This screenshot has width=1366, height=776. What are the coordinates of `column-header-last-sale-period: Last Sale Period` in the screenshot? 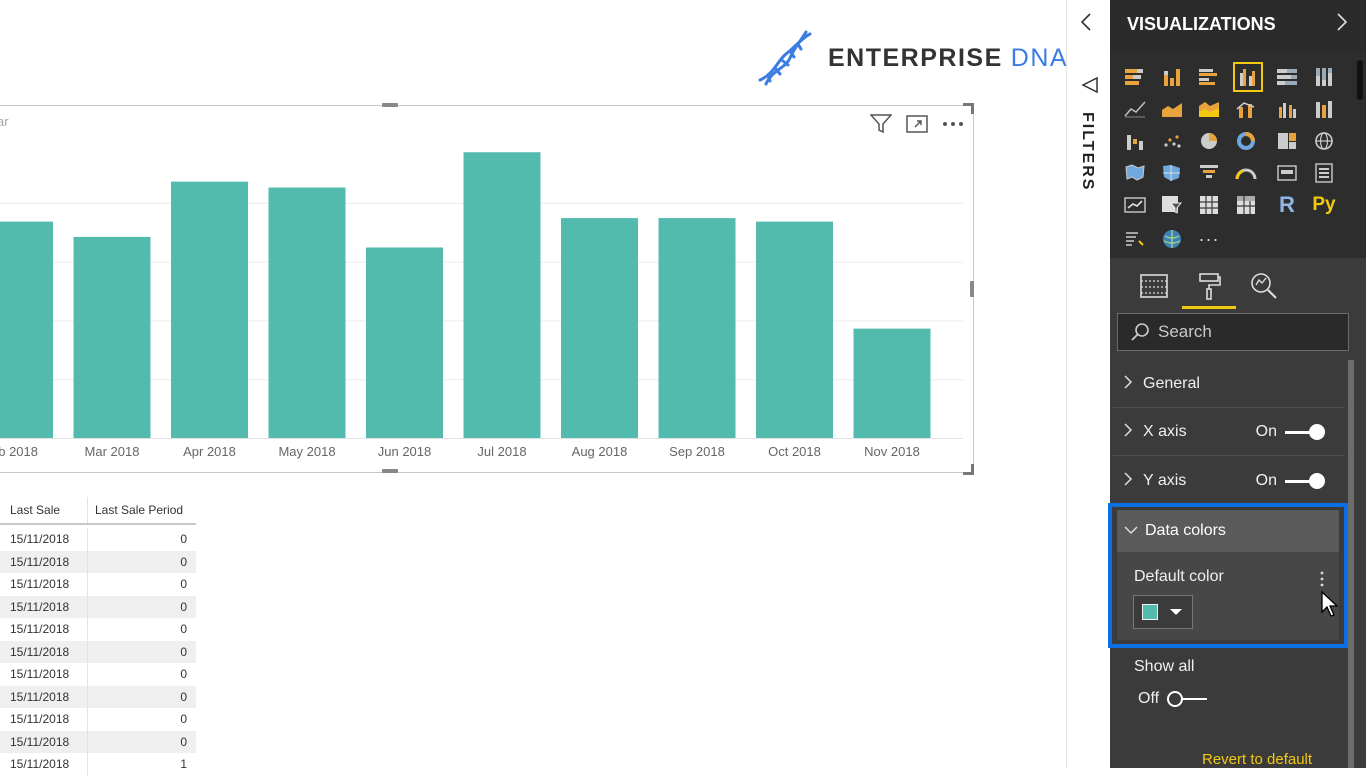 It's located at (139, 510).